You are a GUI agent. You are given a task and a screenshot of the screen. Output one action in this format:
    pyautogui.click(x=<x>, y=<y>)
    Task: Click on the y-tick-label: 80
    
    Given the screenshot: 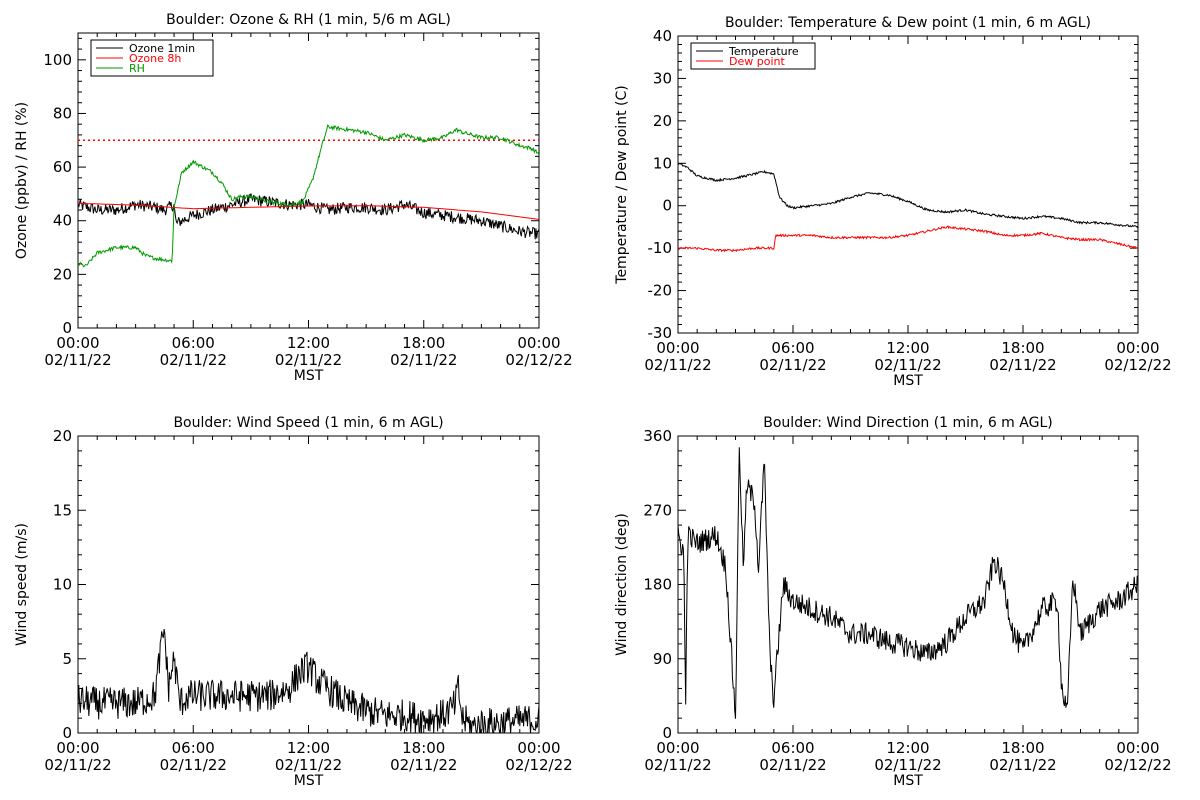 What is the action you would take?
    pyautogui.click(x=62, y=113)
    